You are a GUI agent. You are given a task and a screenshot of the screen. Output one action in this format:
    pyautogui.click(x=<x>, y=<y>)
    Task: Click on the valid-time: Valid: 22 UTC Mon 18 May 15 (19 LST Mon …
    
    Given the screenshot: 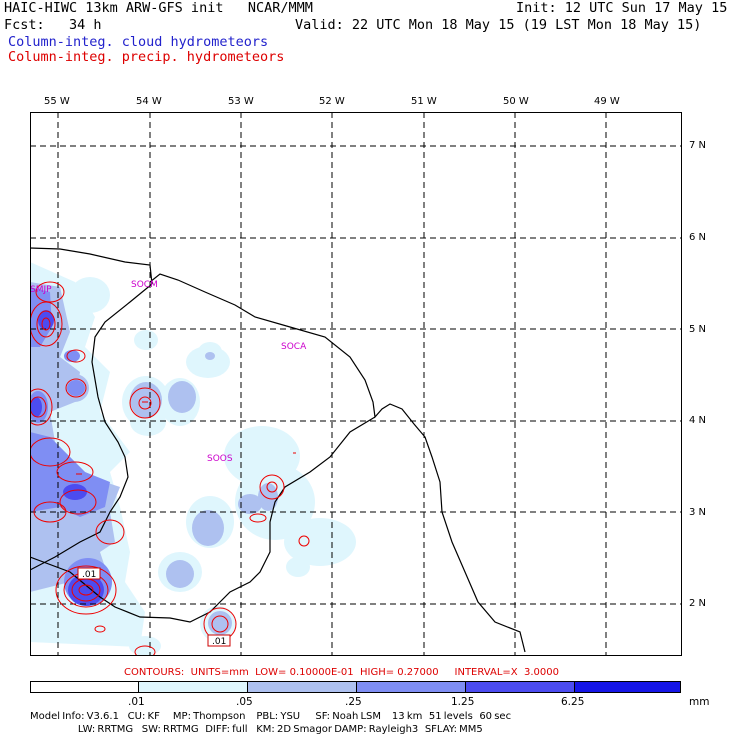 What is the action you would take?
    pyautogui.click(x=498, y=25)
    